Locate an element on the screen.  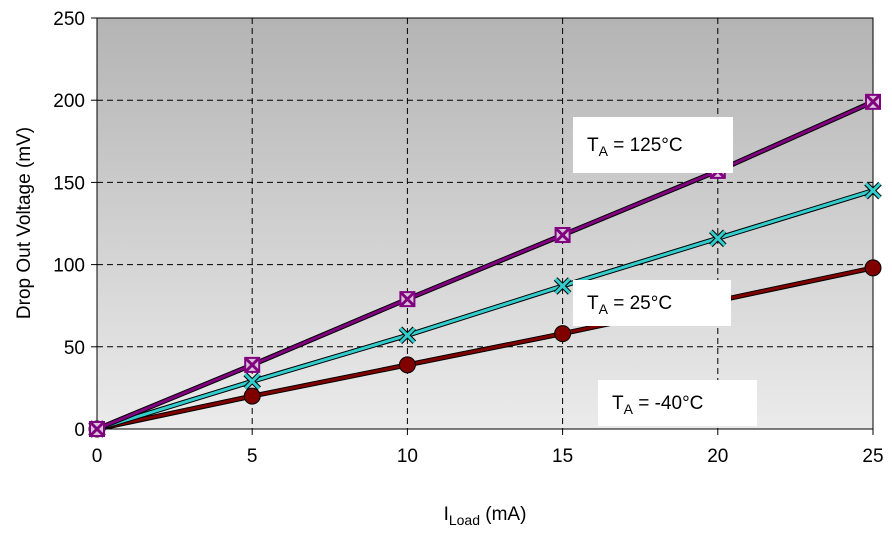
series-label-1: TA = 25°C is located at coordinates (652, 303).